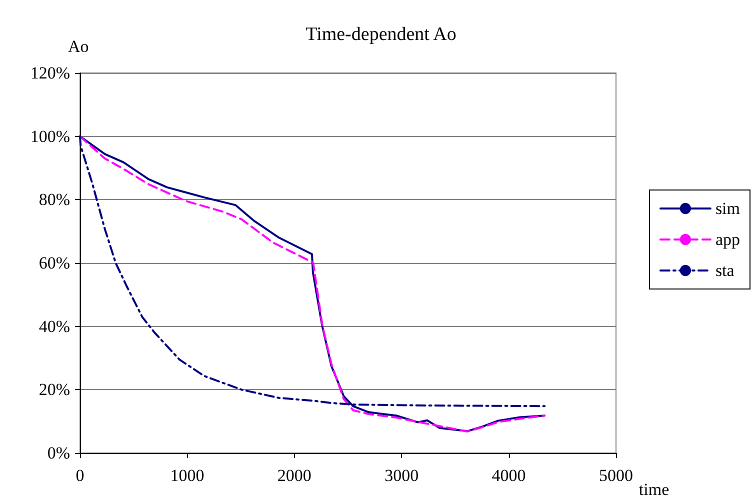 The image size is (756, 504). I want to click on x-tick-label: 4000, so click(509, 475).